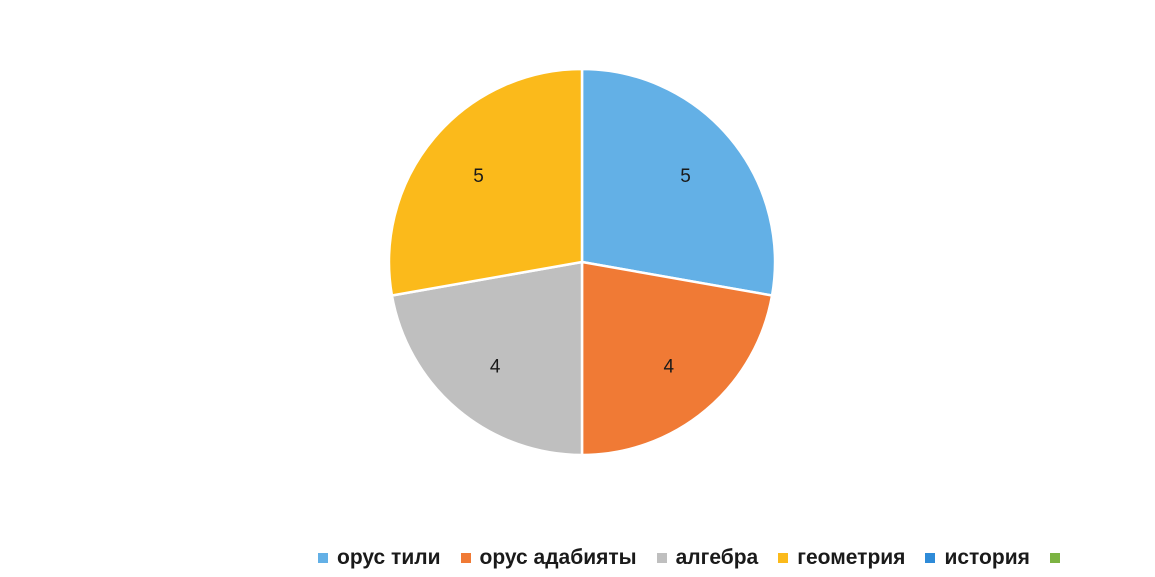 This screenshot has height=577, width=1155. I want to click on legend-item-орус-тили: орус тили, so click(379, 558).